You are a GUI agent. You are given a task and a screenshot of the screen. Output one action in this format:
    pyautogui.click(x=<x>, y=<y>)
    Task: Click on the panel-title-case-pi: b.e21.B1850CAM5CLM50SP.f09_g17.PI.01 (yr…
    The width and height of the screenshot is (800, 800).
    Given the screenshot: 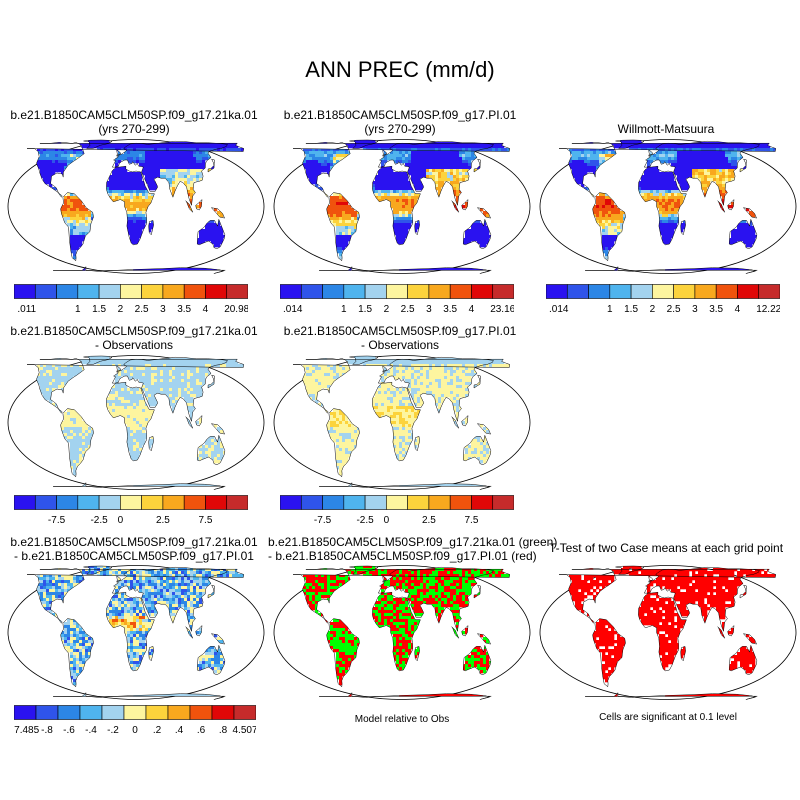 What is the action you would take?
    pyautogui.click(x=400, y=122)
    